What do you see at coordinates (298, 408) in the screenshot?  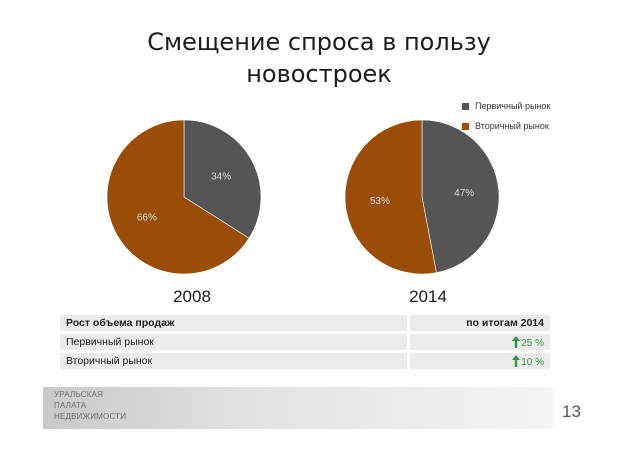 I see `footer-band` at bounding box center [298, 408].